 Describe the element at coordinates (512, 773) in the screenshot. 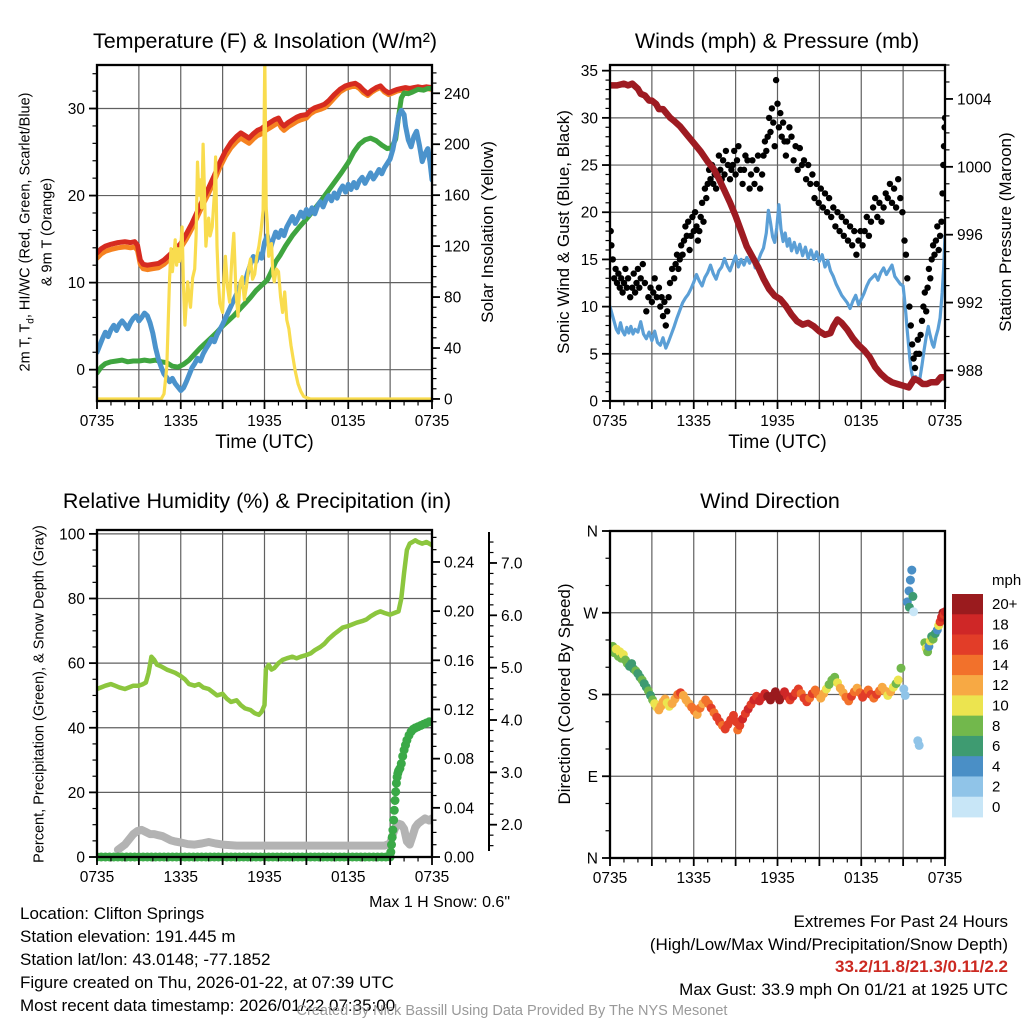

I see `svg-text: 3.0` at that location.